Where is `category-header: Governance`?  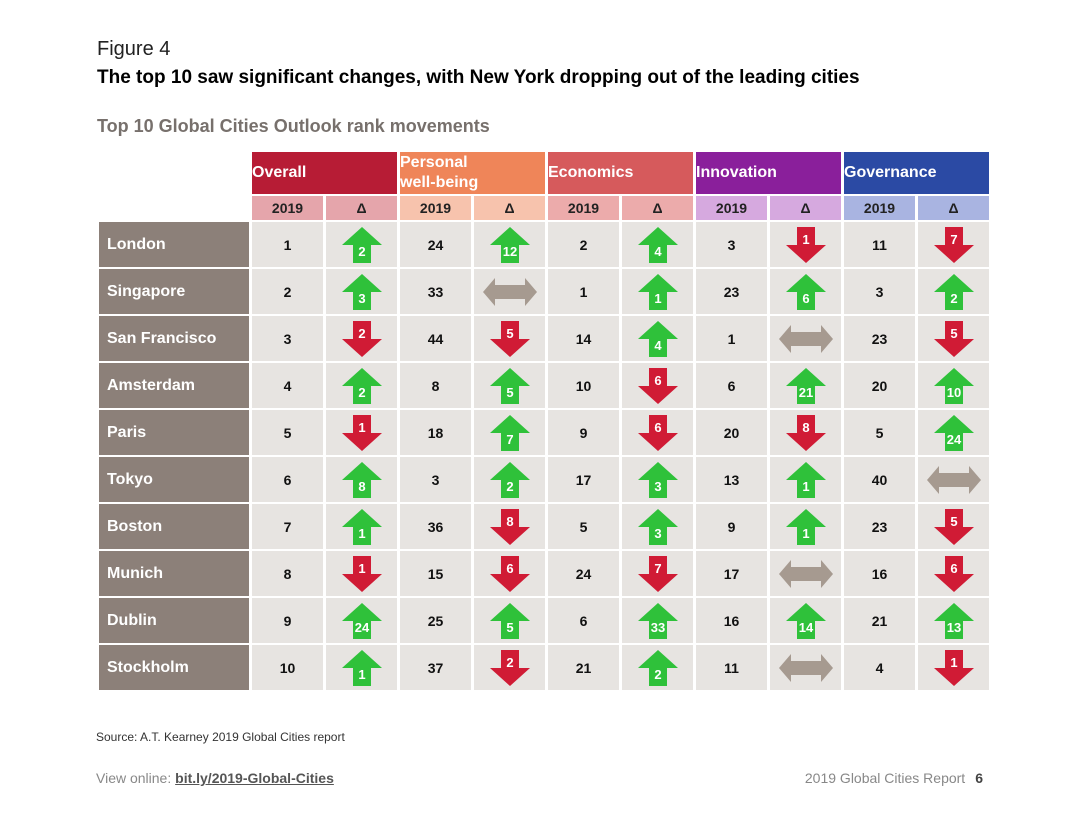
category-header: Governance is located at coordinates (916, 173).